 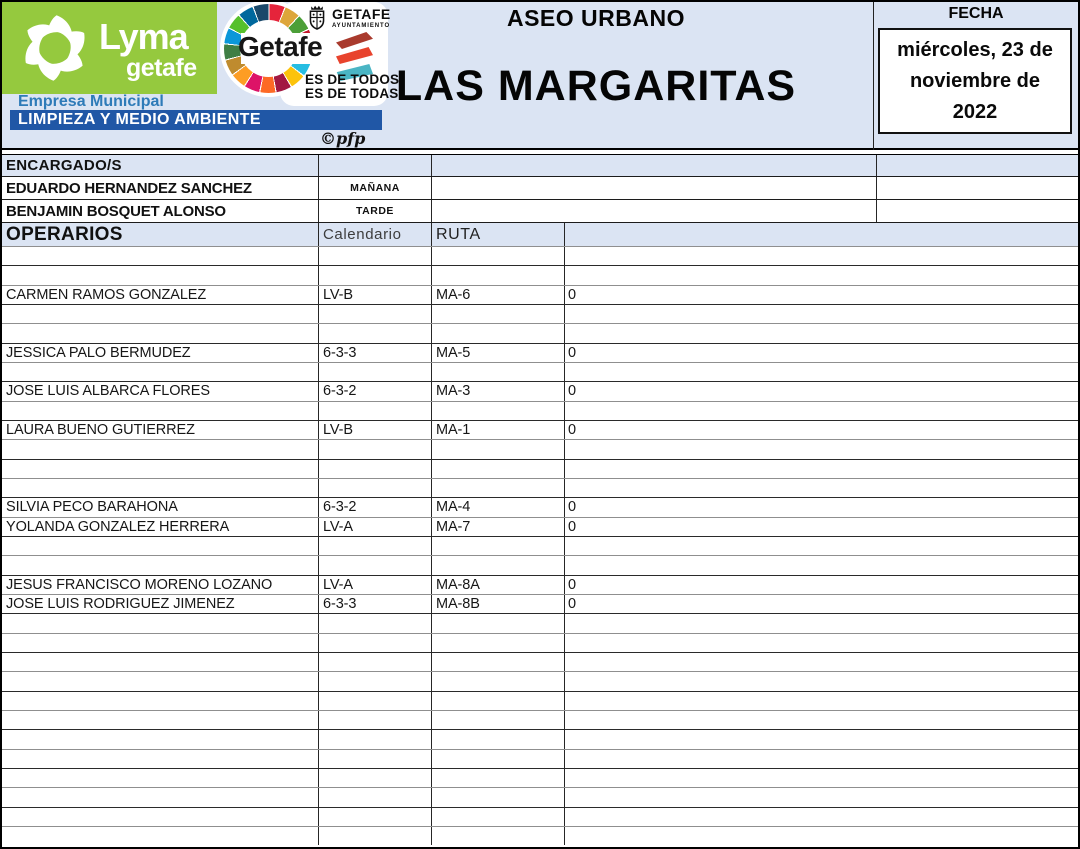 What do you see at coordinates (160, 391) in the screenshot?
I see `operario-name-cell: JOSE LUIS ALBARCA FLORES` at bounding box center [160, 391].